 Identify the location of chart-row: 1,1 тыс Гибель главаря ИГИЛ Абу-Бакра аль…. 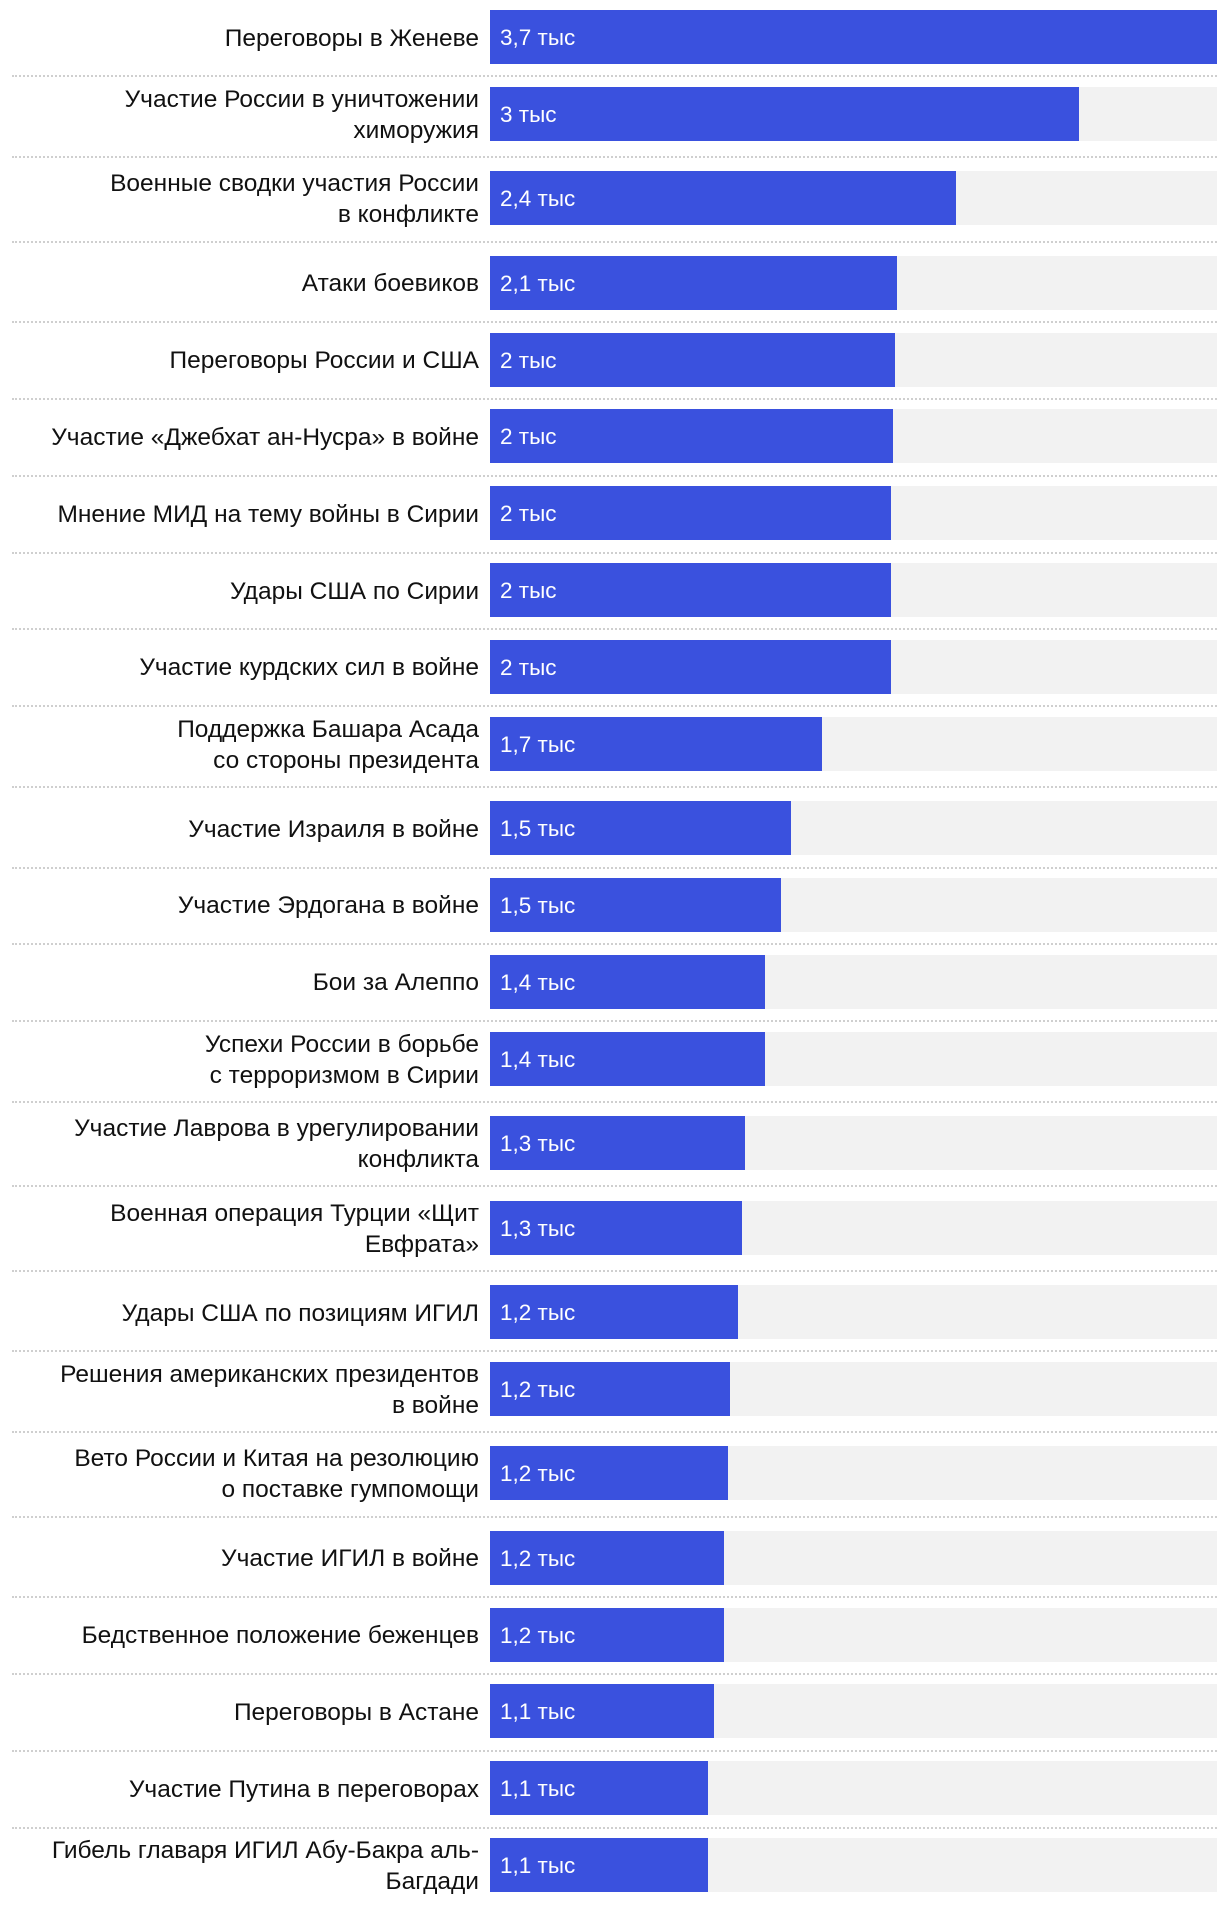
(610, 1880).